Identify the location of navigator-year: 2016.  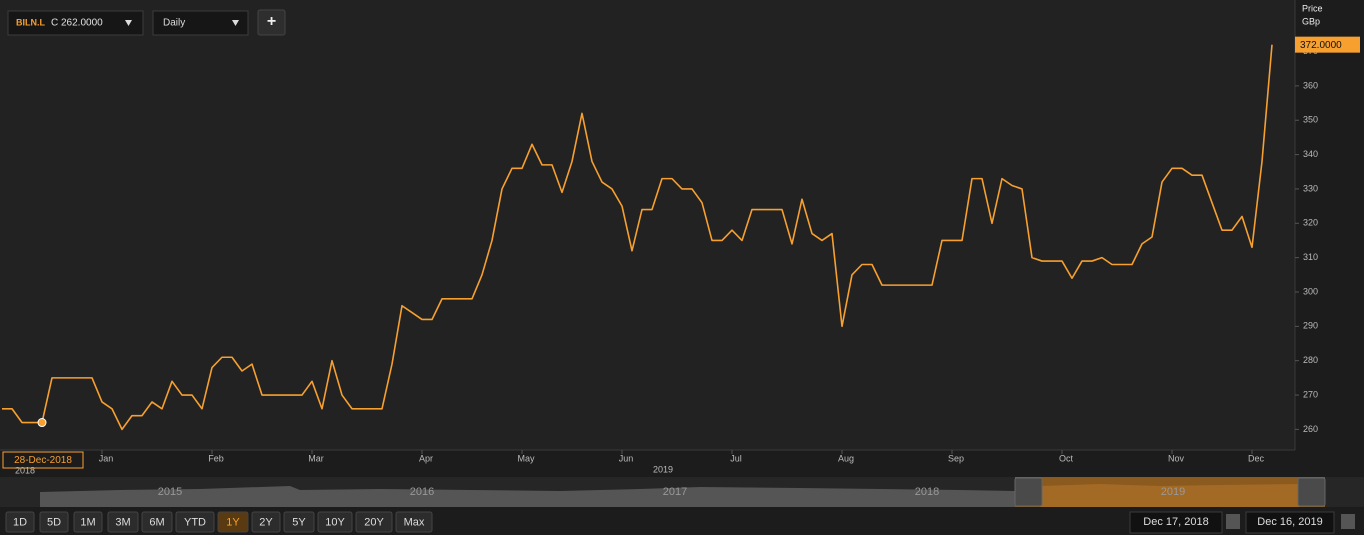
(422, 492).